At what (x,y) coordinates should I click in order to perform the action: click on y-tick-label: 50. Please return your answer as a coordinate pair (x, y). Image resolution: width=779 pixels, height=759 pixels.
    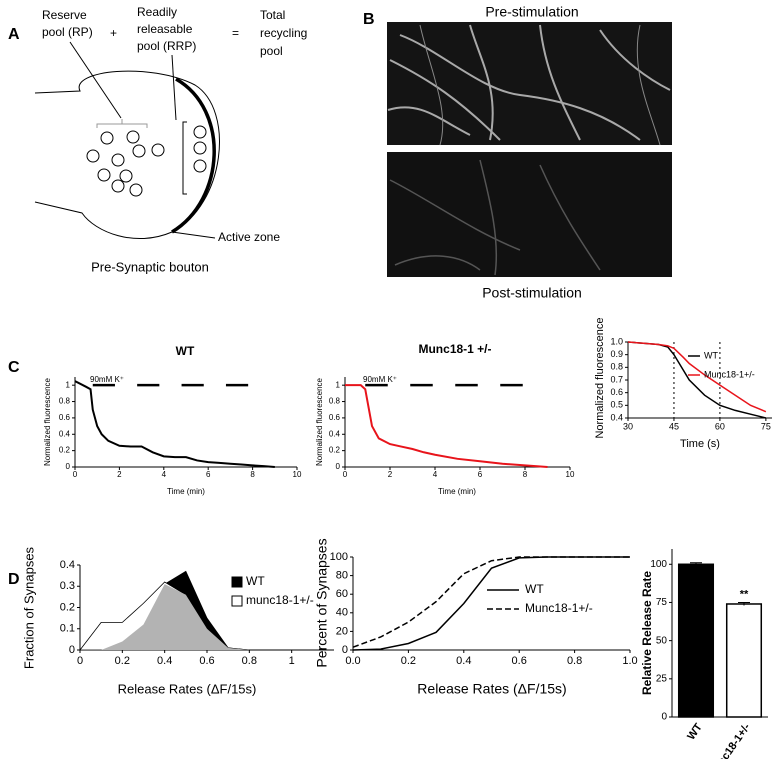
    Looking at the image, I should click on (662, 640).